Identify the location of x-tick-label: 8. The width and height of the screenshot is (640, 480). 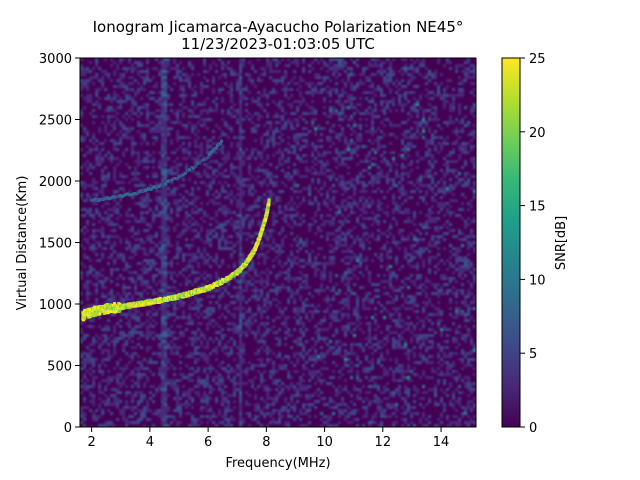
(266, 442).